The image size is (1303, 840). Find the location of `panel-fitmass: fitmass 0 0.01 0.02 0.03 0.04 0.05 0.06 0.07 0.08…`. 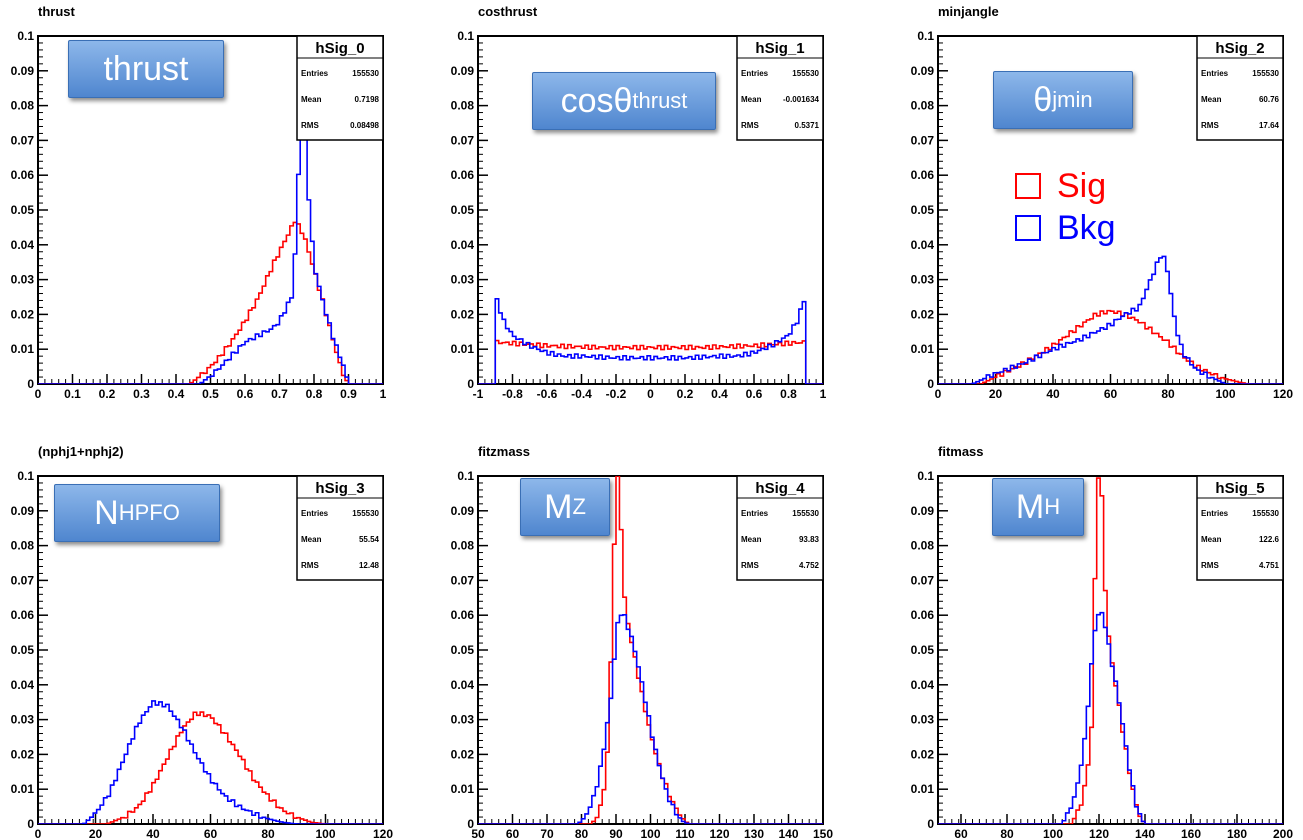

panel-fitmass: fitmass 0 0.01 0.02 0.03 0.04 0.05 0.06 0.07 0.08… is located at coordinates (1097, 640).